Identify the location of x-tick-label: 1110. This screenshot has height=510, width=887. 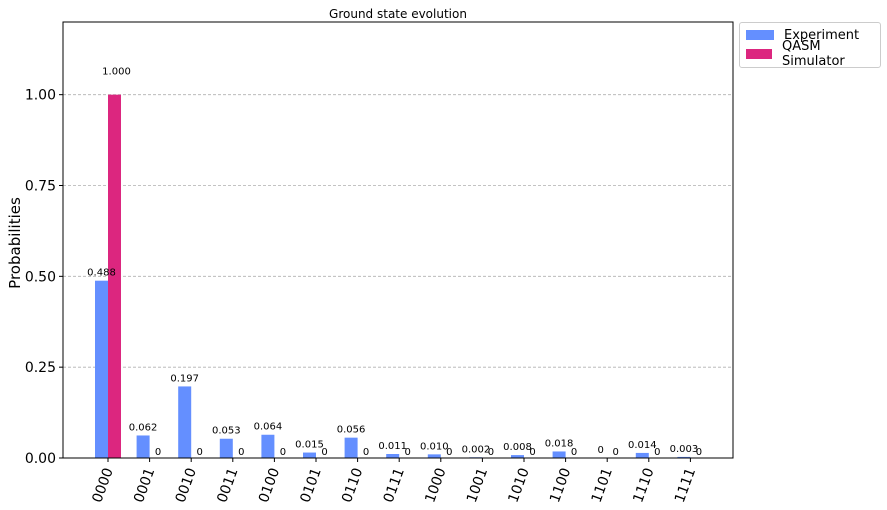
(643, 485).